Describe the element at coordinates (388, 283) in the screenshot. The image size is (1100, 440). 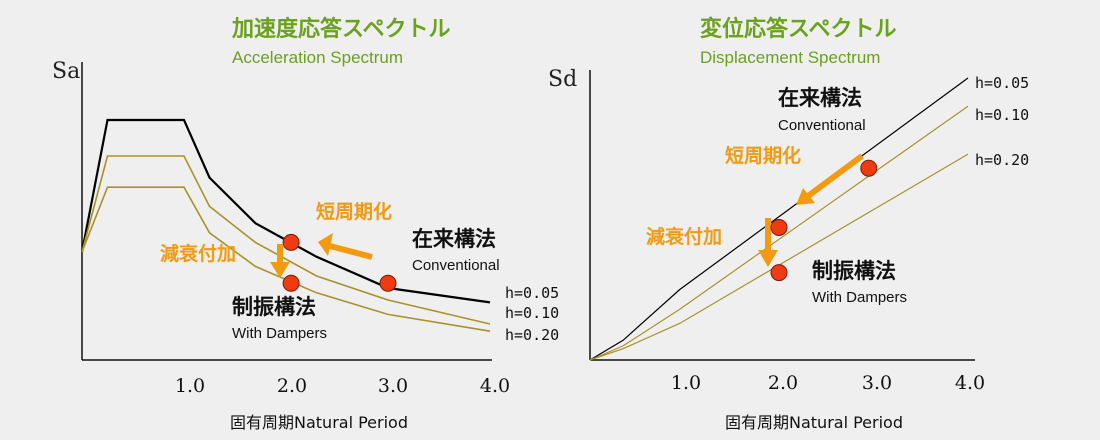
I see `acc-point-conventional` at that location.